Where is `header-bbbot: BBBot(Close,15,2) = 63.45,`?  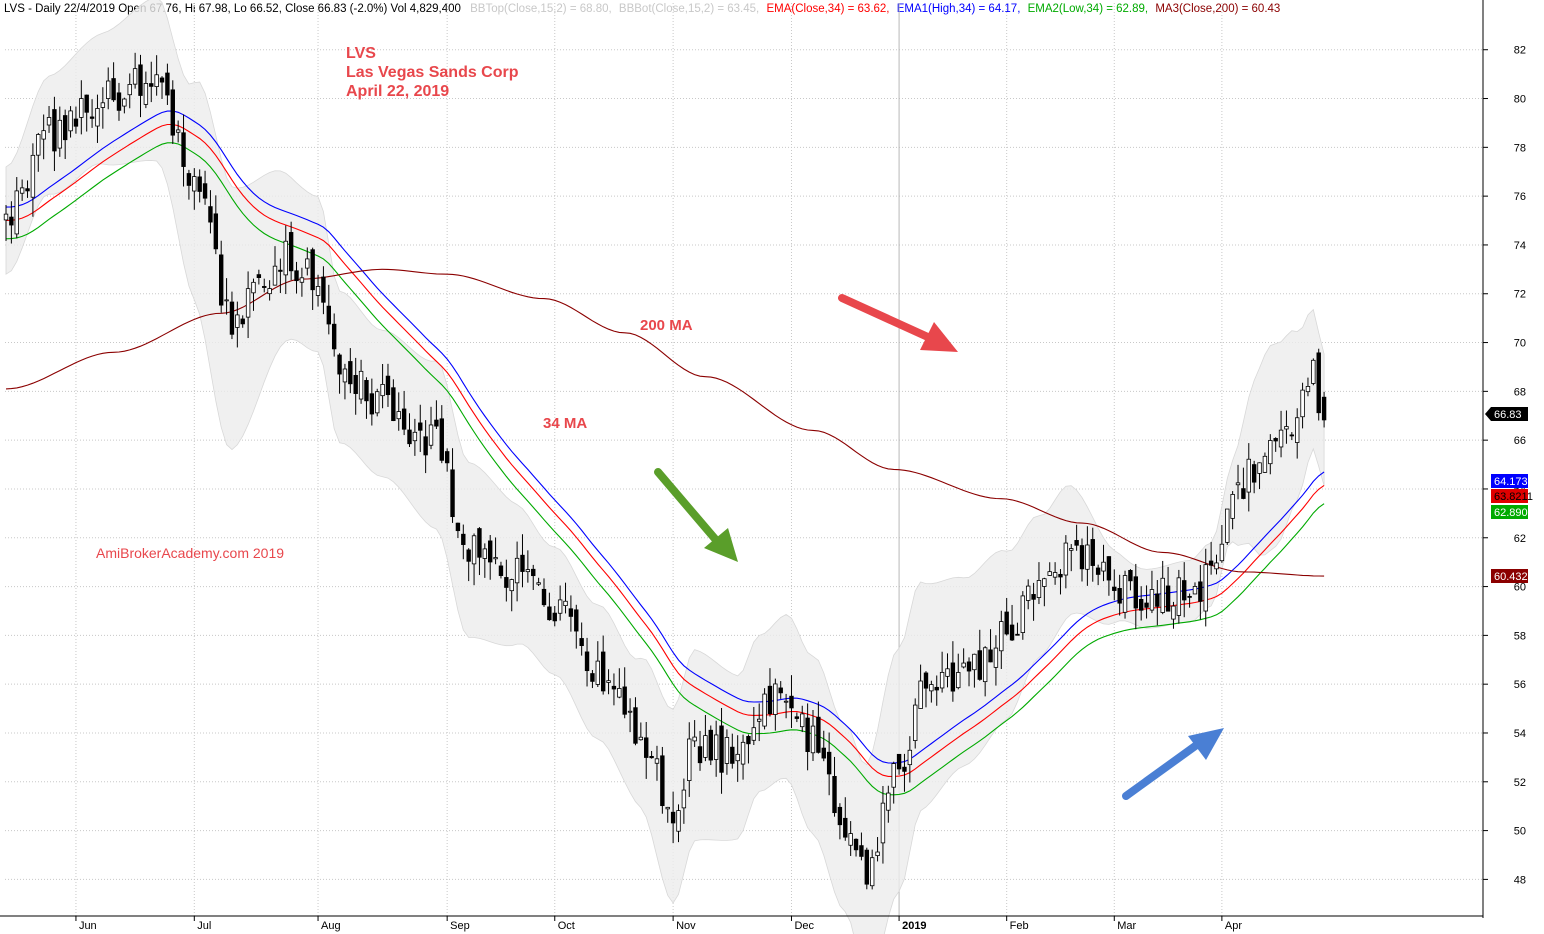
header-bbbot: BBBot(Close,15,2) = 63.45, is located at coordinates (689, 9).